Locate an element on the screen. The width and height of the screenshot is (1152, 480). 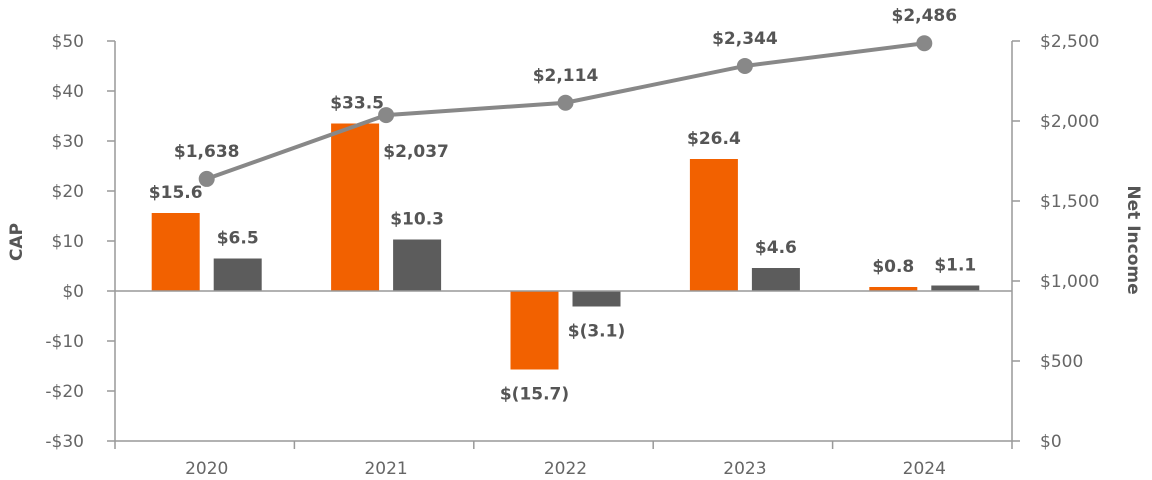
left-tick-label: -$30 is located at coordinates (64, 442).